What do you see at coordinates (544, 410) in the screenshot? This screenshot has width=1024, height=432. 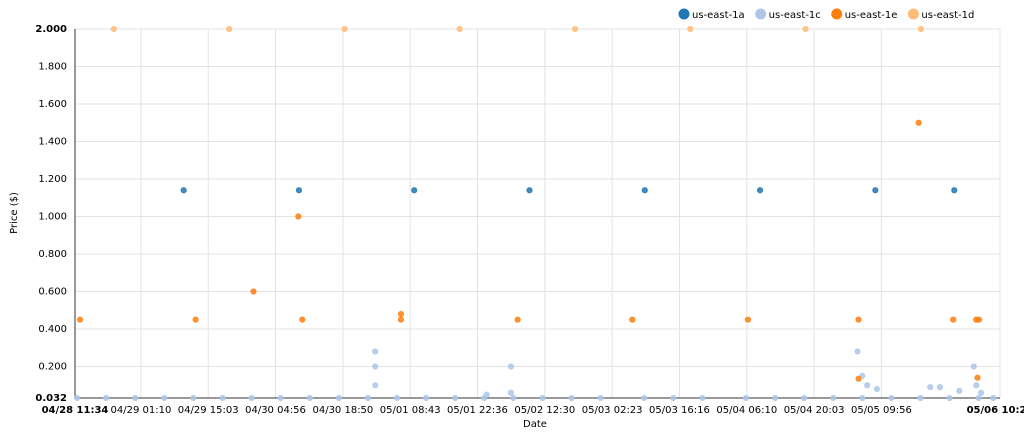 I see `x-tick-label: 05/02 12:30` at bounding box center [544, 410].